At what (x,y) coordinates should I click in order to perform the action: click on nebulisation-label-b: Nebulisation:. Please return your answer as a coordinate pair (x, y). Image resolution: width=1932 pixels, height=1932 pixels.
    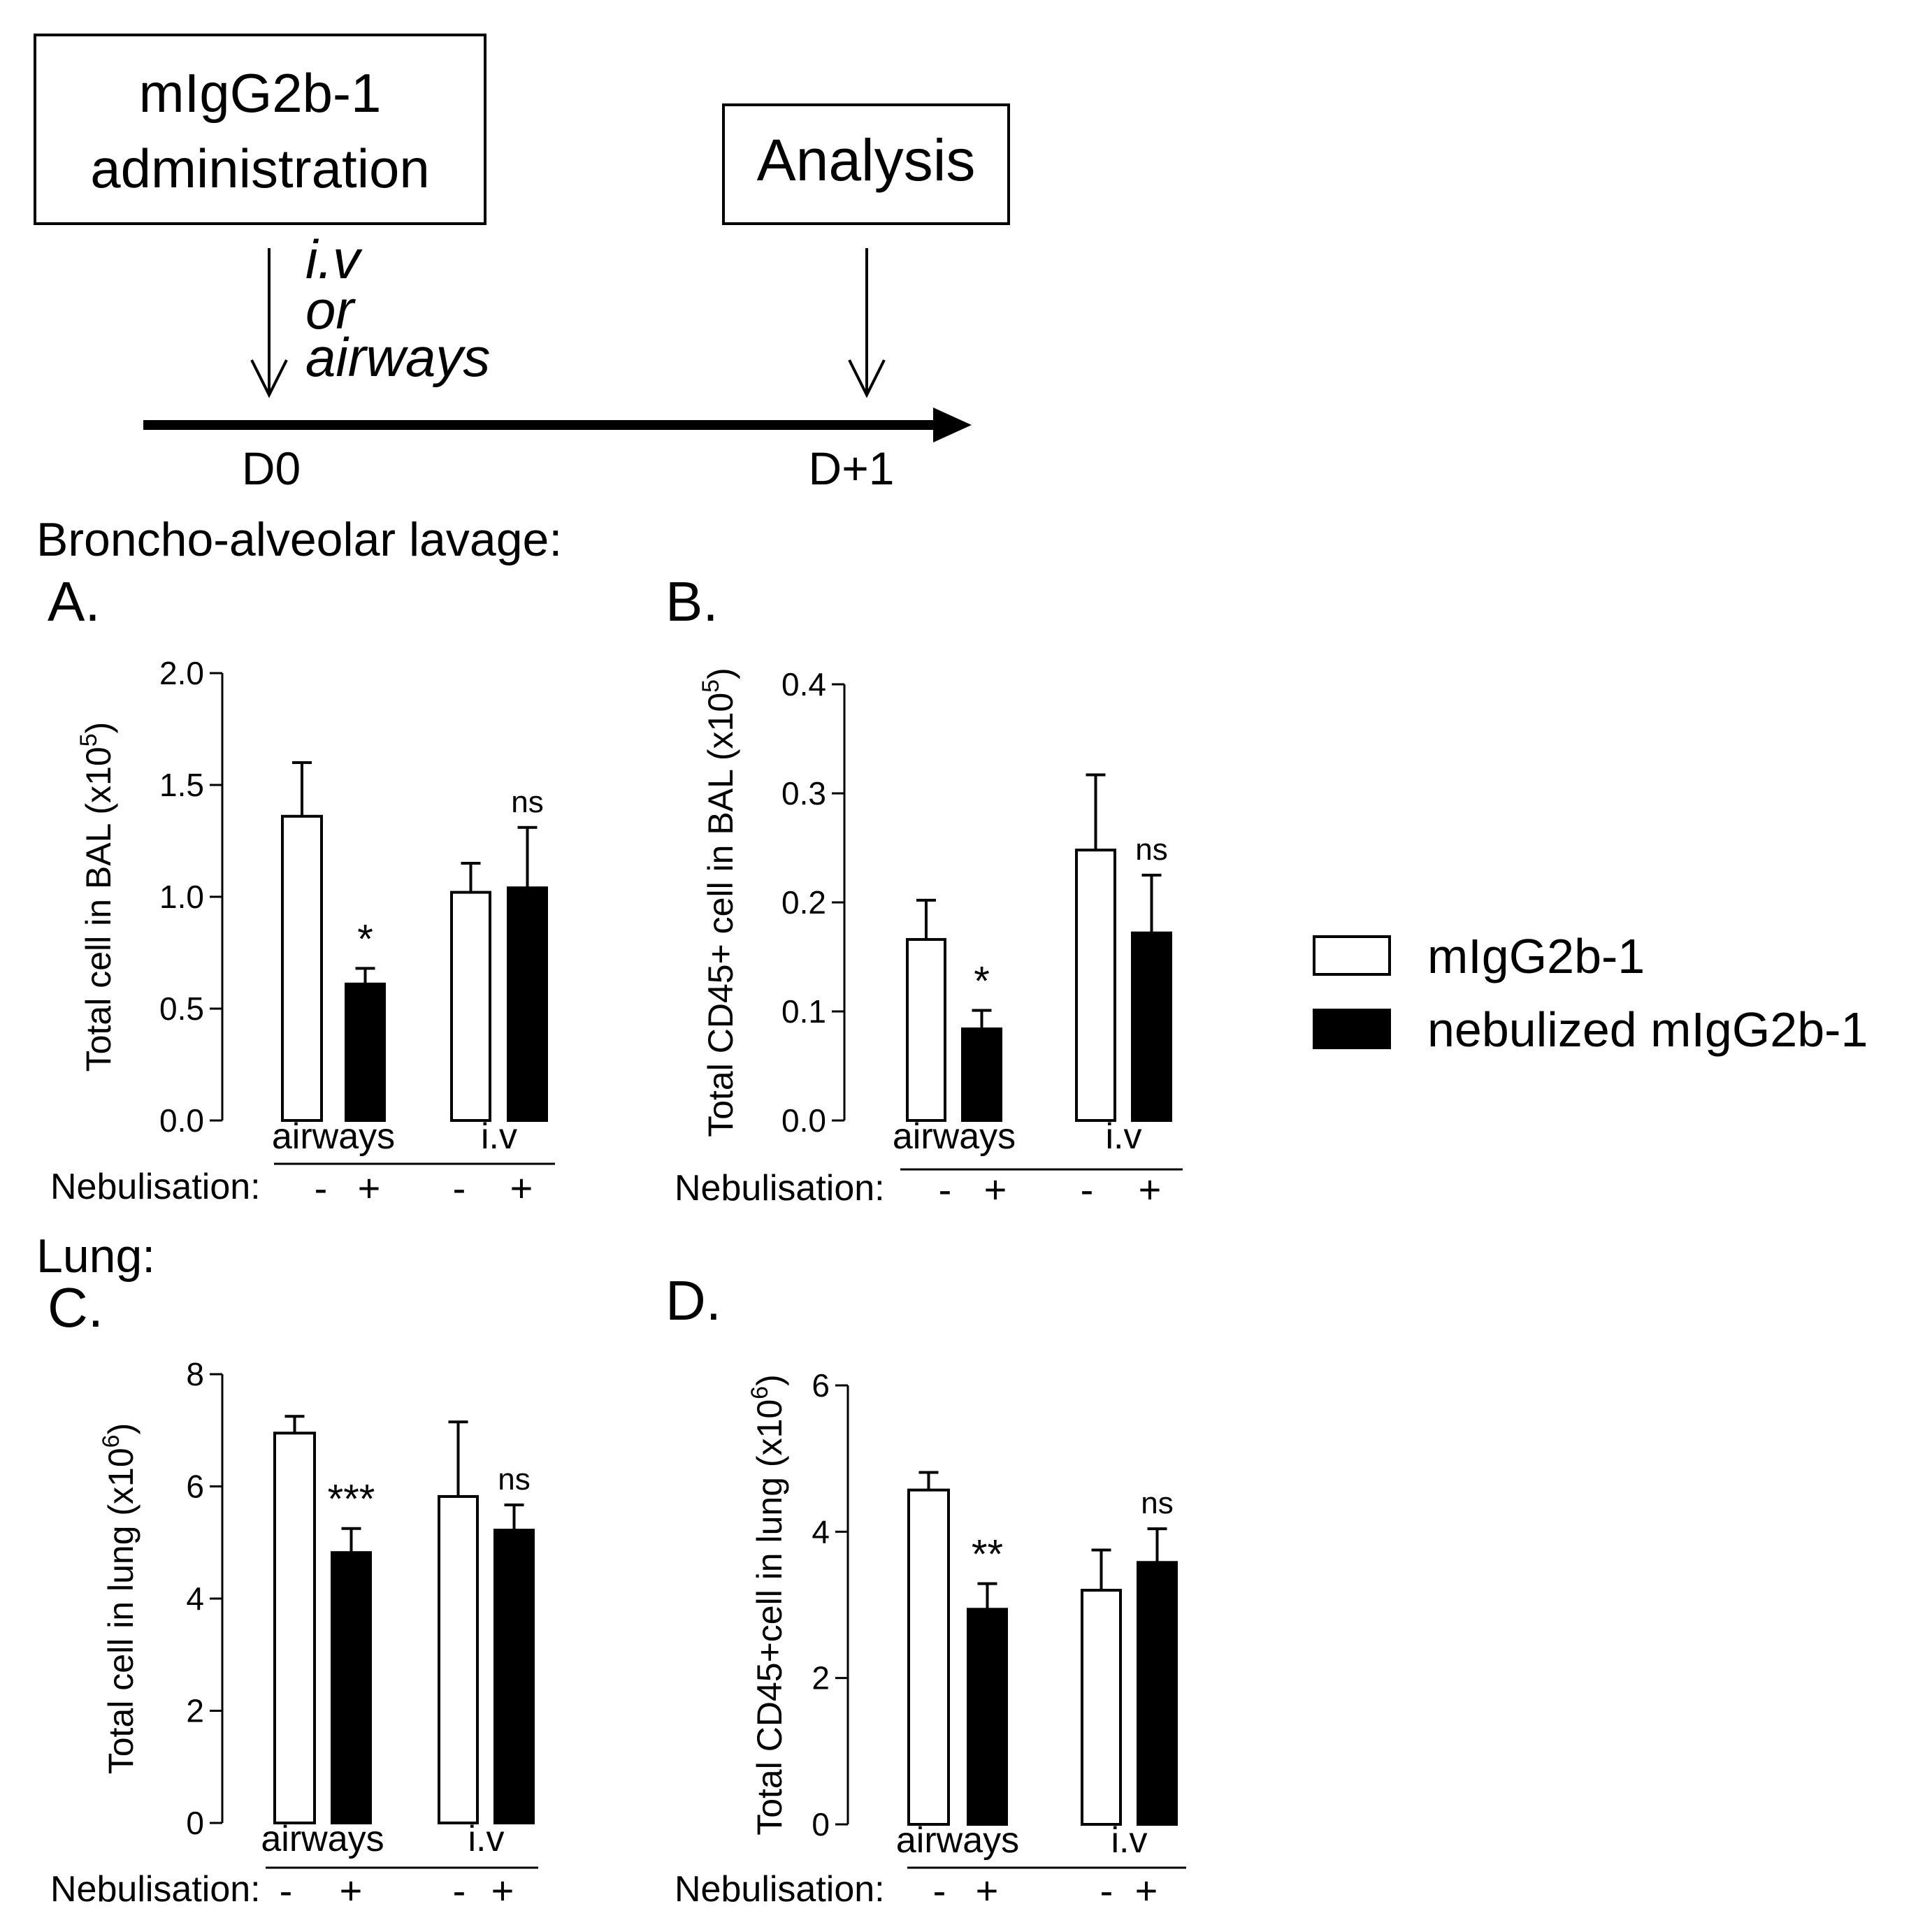
    Looking at the image, I should click on (780, 1188).